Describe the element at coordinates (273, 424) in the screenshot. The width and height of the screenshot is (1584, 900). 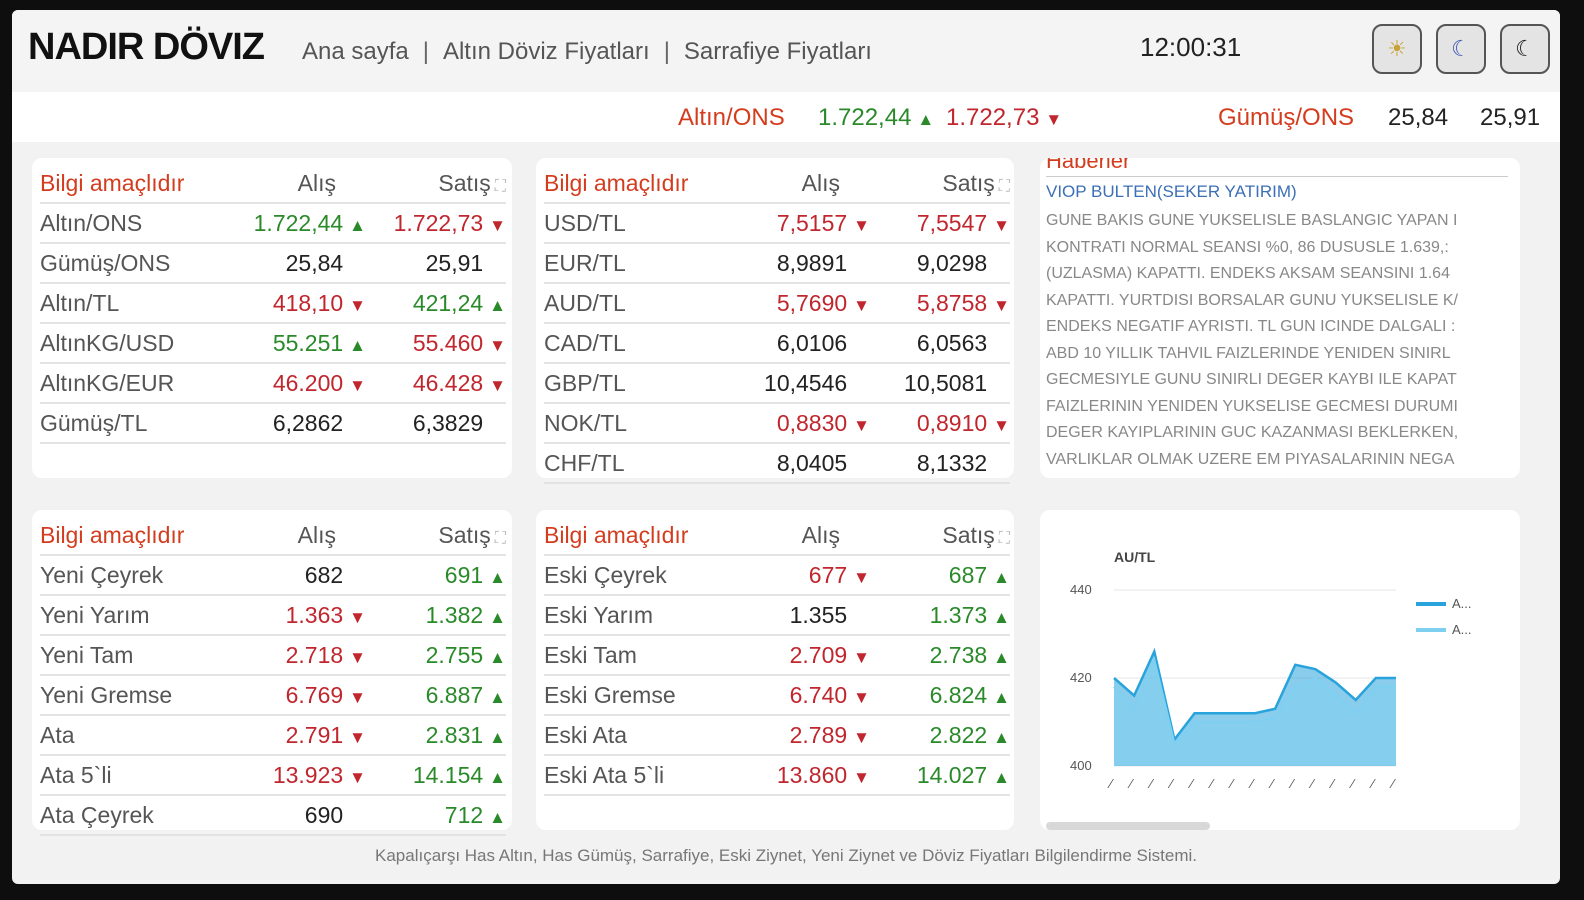
I see `table-row: Gümüş/TL 6,2862▲ 6,3829▲` at that location.